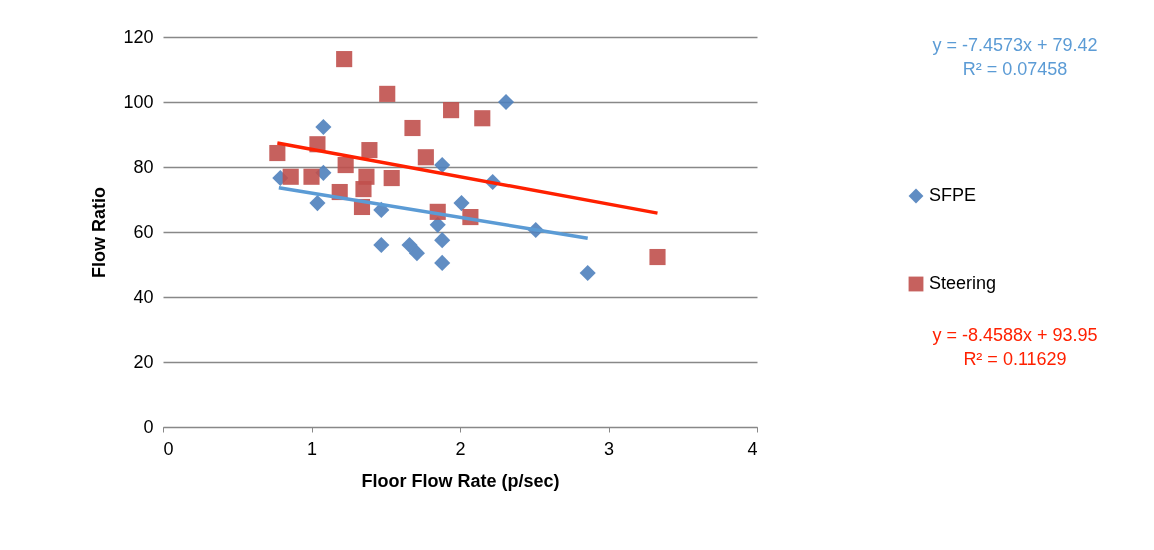  Describe the element at coordinates (99, 232) in the screenshot. I see `y-axis-title: Flow Ratio` at that location.